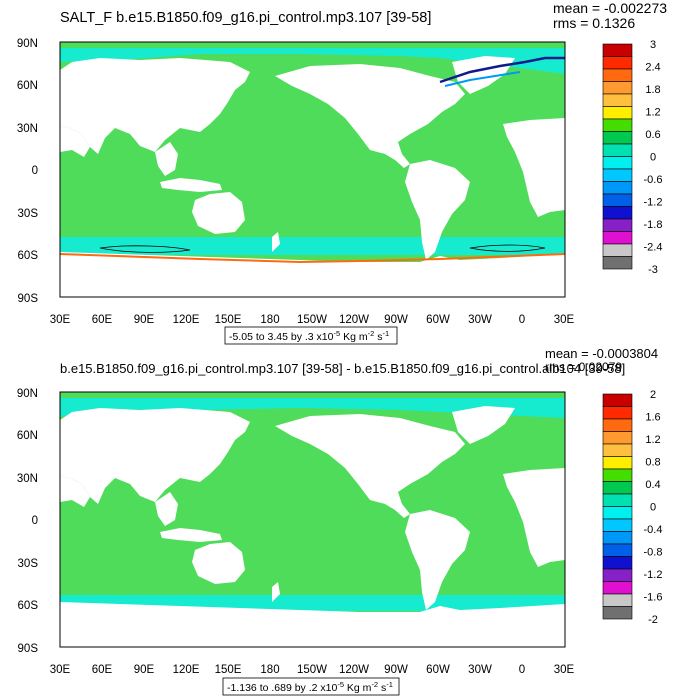 Image resolution: width=700 pixels, height=700 pixels. I want to click on range-label: -5.05 to 3.45 by .3 x10-5 Kg m-2 s-1, so click(311, 335).